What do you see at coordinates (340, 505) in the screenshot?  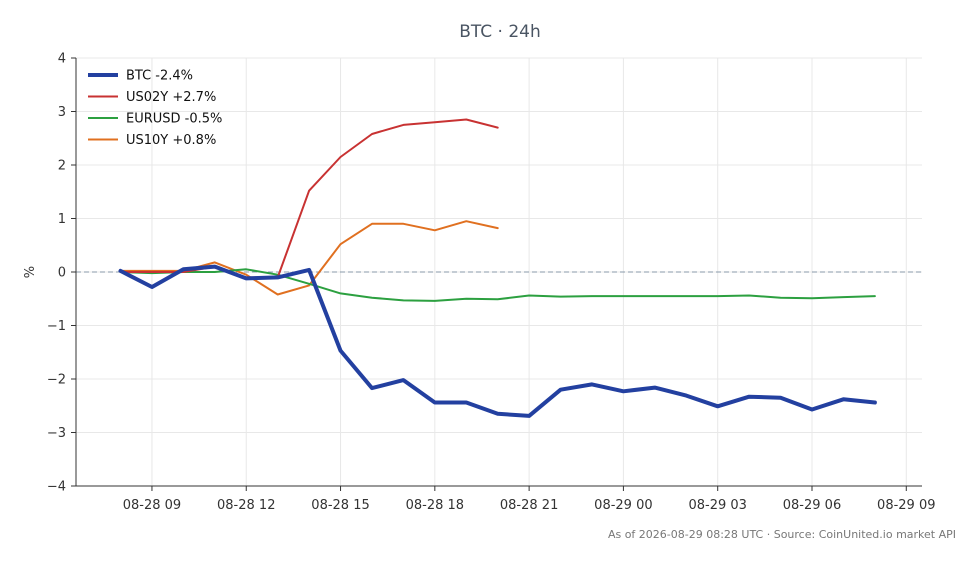 I see `x-tick-label: 08-28 15` at bounding box center [340, 505].